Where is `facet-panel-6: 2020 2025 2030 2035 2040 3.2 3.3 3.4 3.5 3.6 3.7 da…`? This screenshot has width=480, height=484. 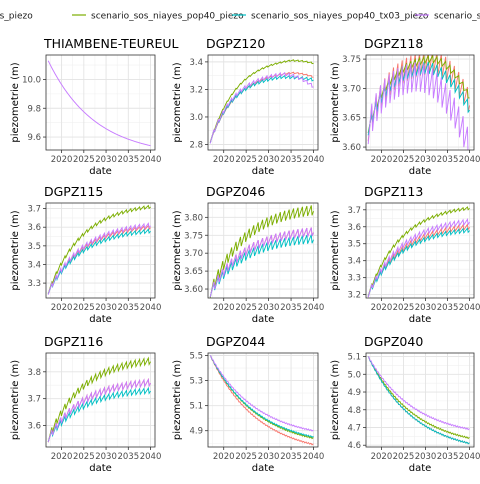
facet-panel-6: 2020 2025 2030 2035 2040 3.2 3.3 3.4 3.5 3.6 3.7 da… is located at coordinates (405, 254).